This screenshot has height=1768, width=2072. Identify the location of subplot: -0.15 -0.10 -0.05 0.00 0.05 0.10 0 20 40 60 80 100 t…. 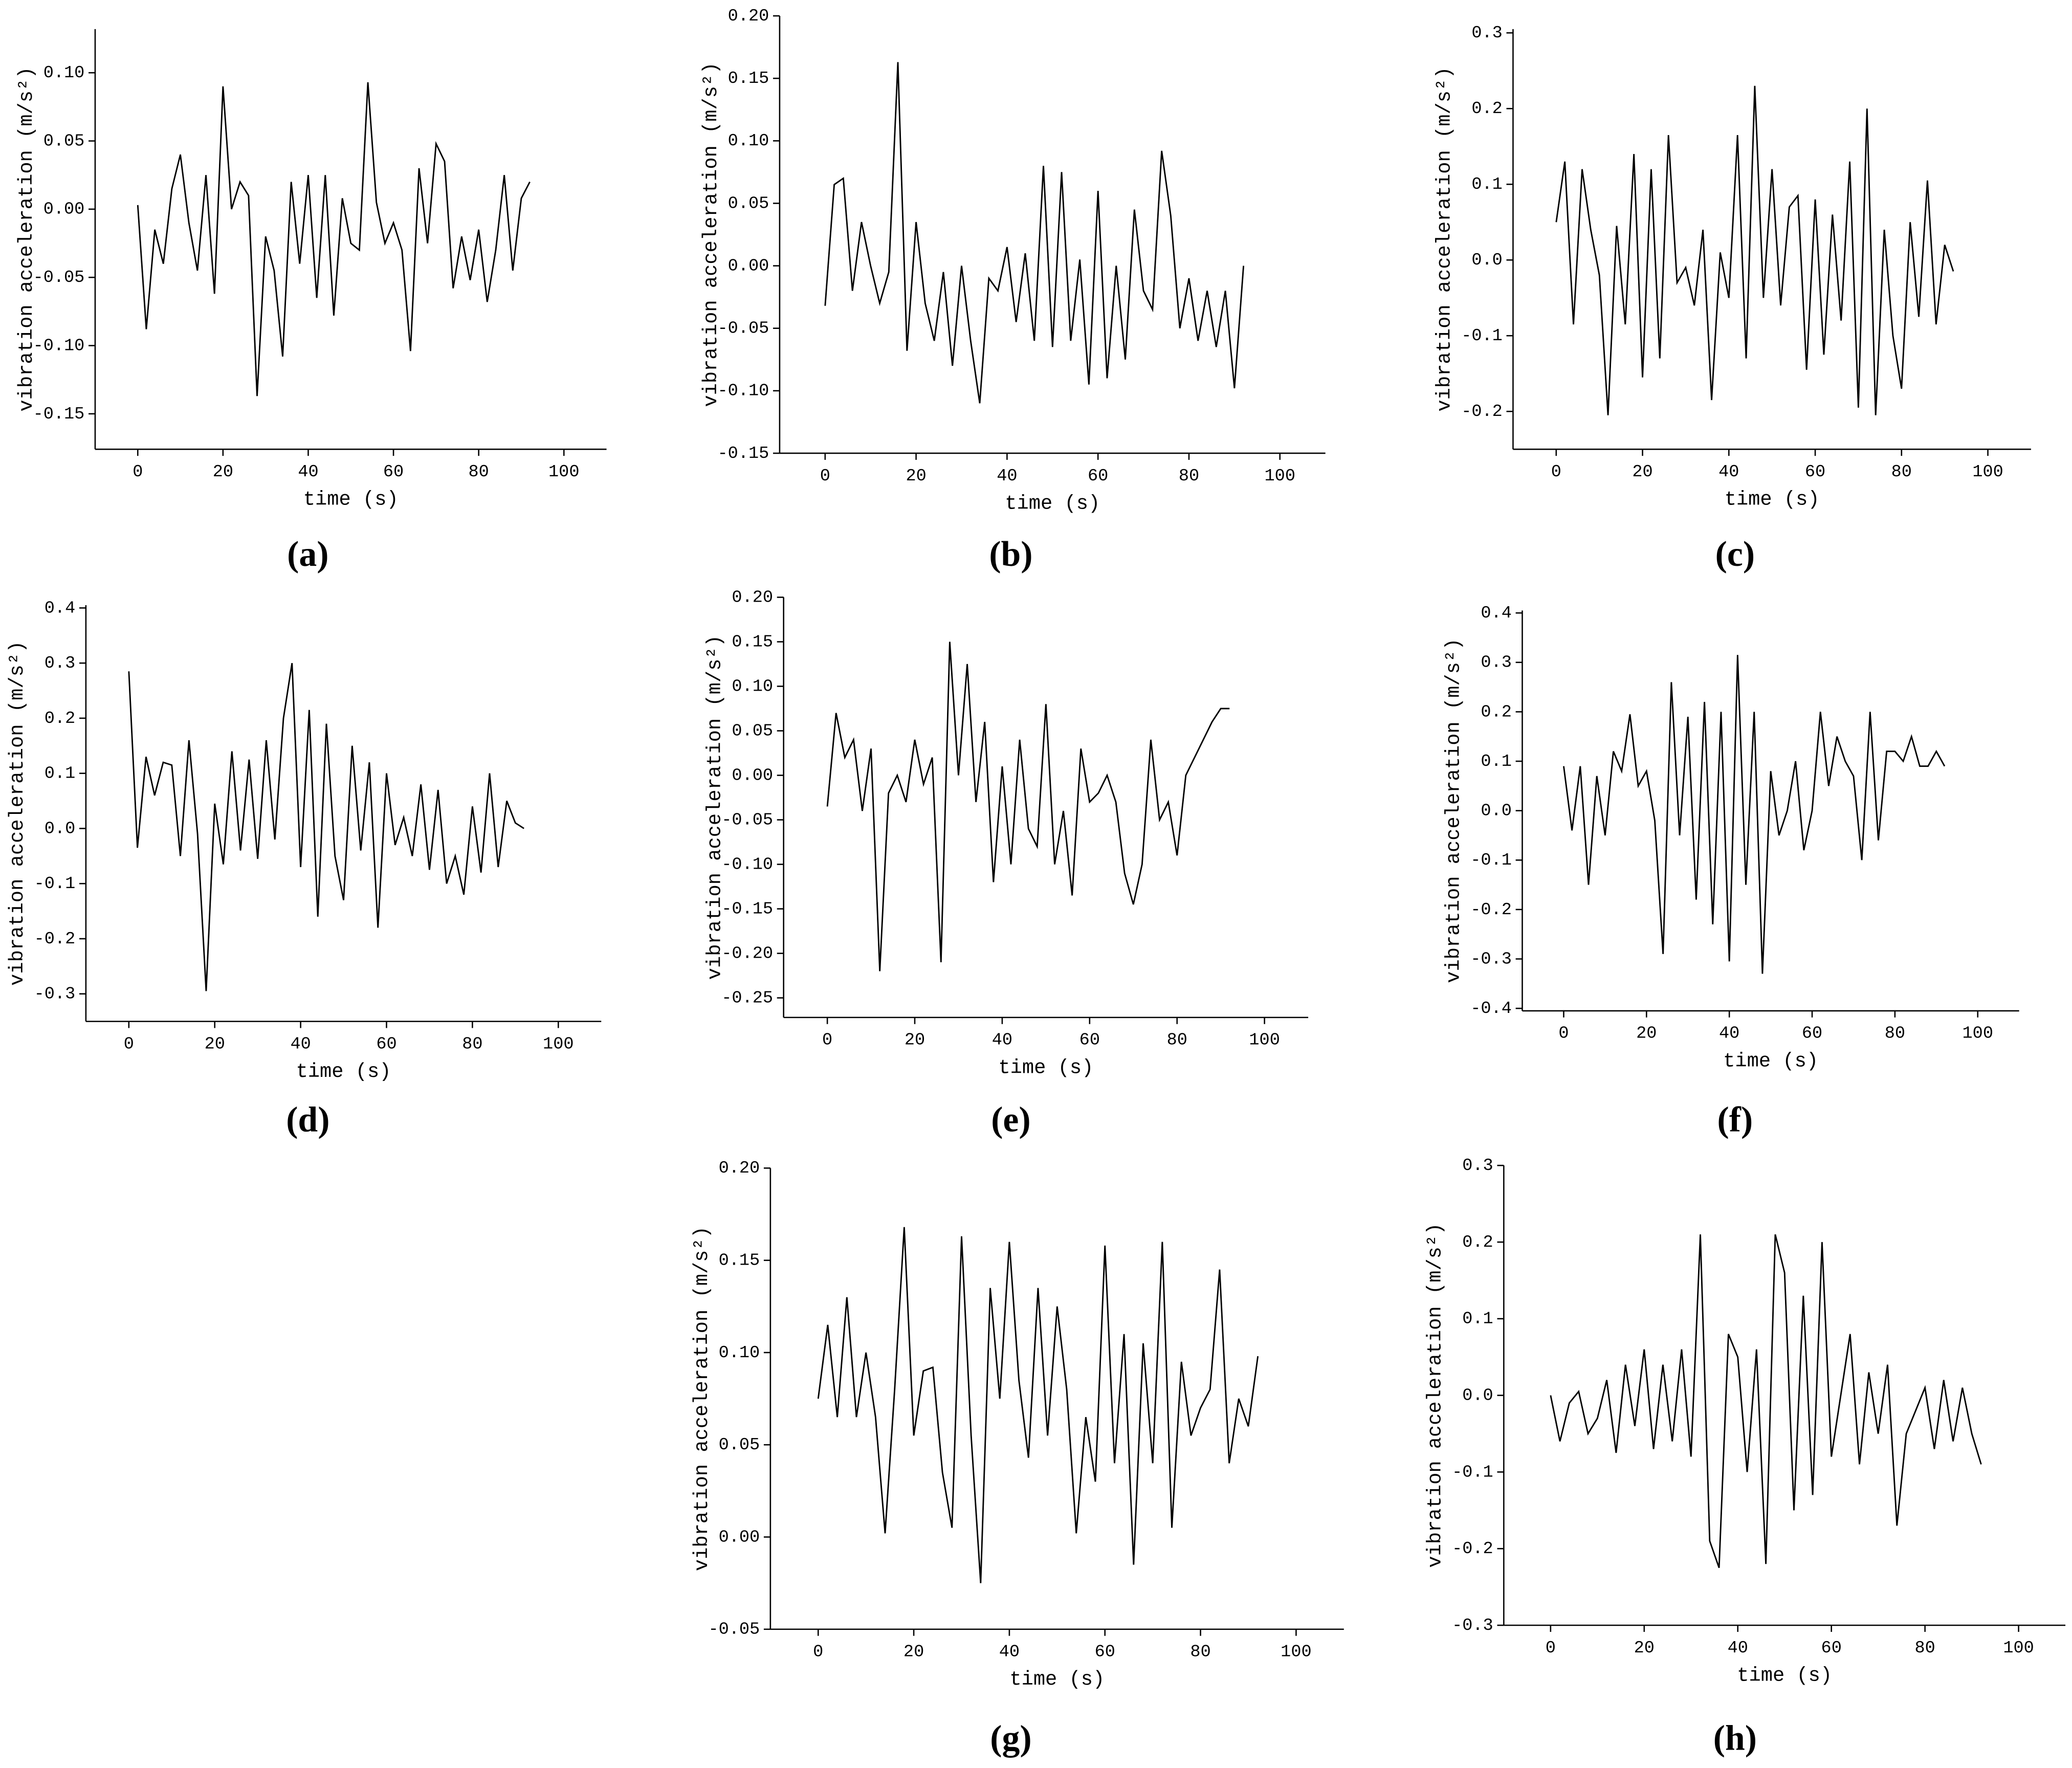
(311, 301).